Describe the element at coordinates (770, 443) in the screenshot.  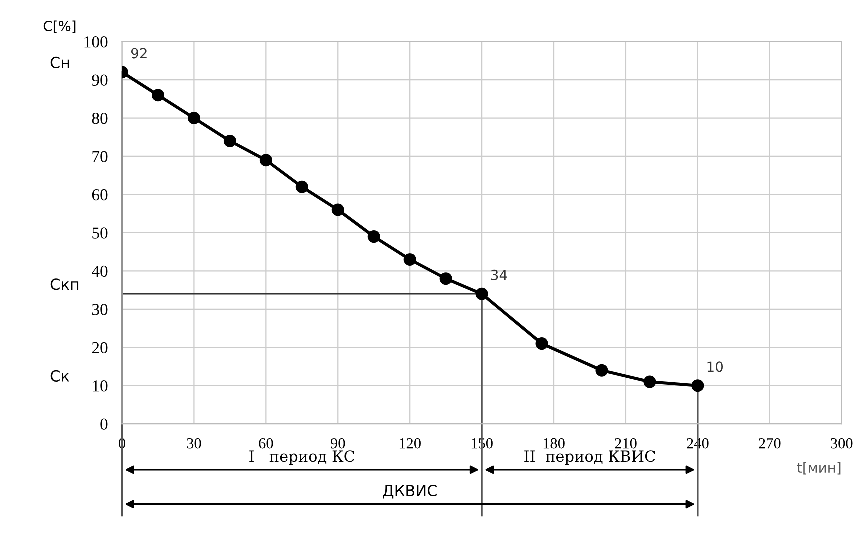
I see `x-tick-label: 270` at that location.